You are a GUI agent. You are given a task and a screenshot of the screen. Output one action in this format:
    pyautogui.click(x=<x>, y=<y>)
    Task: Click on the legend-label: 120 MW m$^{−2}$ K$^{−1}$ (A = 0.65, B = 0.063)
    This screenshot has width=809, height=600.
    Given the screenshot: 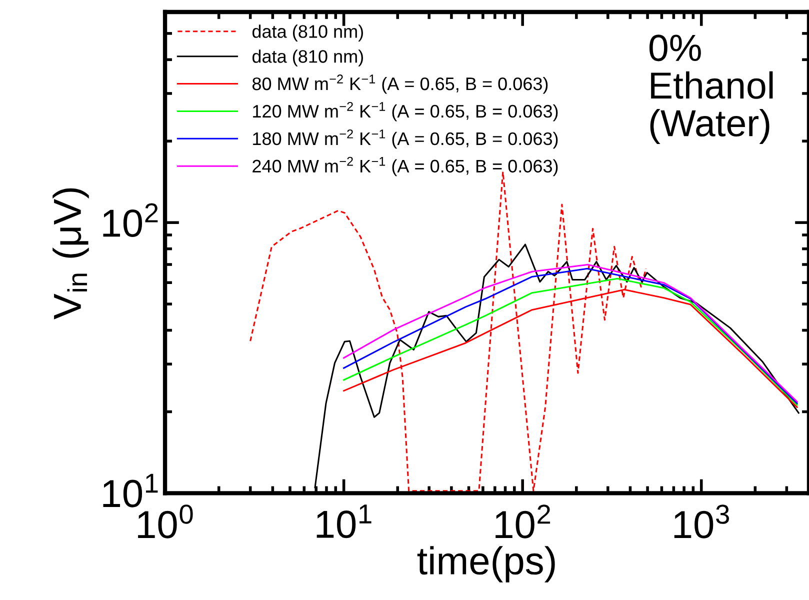 What is the action you would take?
    pyautogui.click(x=405, y=112)
    